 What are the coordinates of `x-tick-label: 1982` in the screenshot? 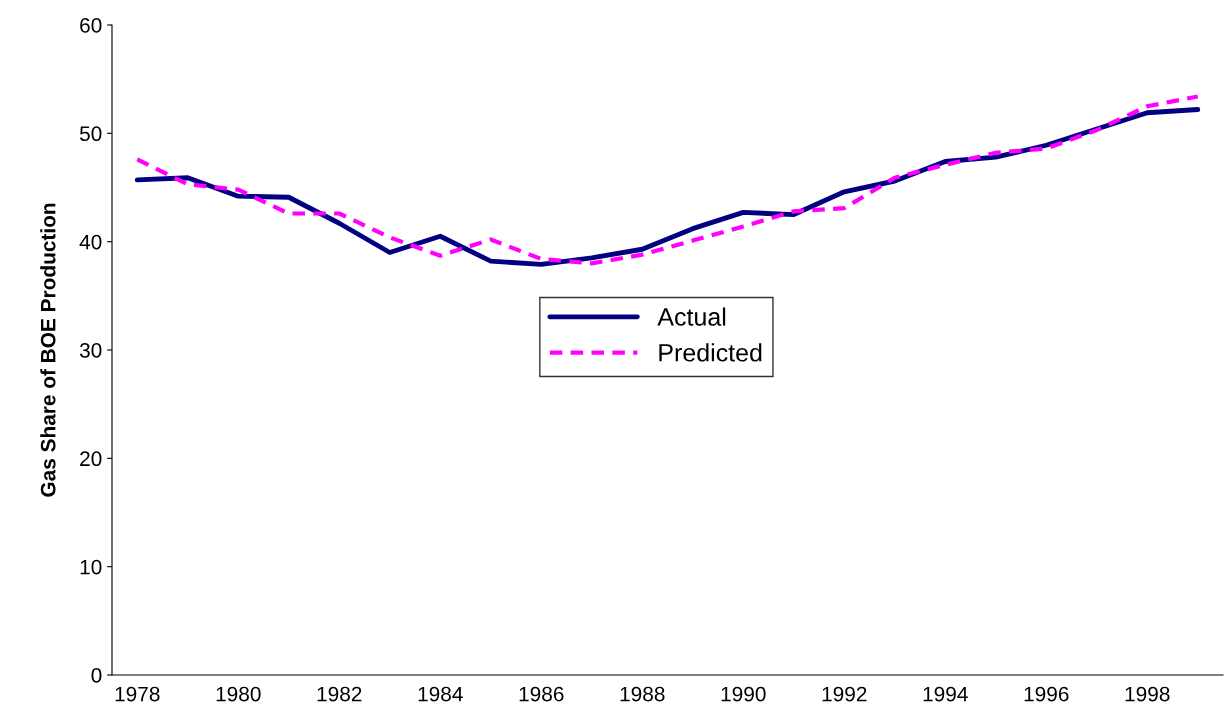 It's located at (339, 694).